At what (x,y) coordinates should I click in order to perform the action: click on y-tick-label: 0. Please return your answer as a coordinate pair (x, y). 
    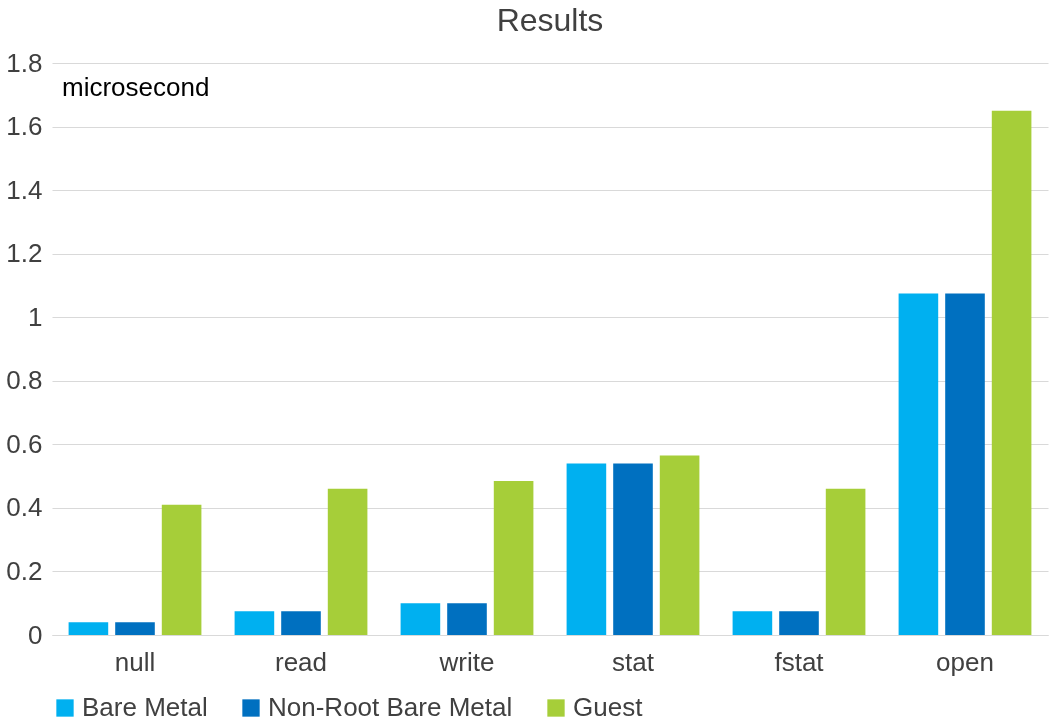
    Looking at the image, I should click on (35, 634).